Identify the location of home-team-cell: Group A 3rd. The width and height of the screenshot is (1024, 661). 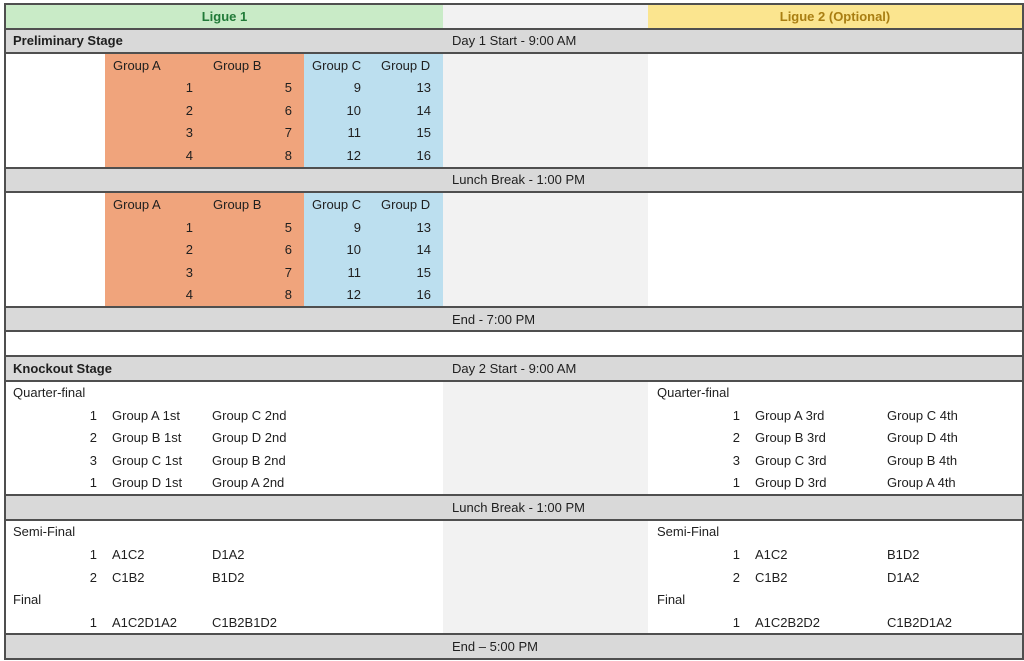
(790, 415).